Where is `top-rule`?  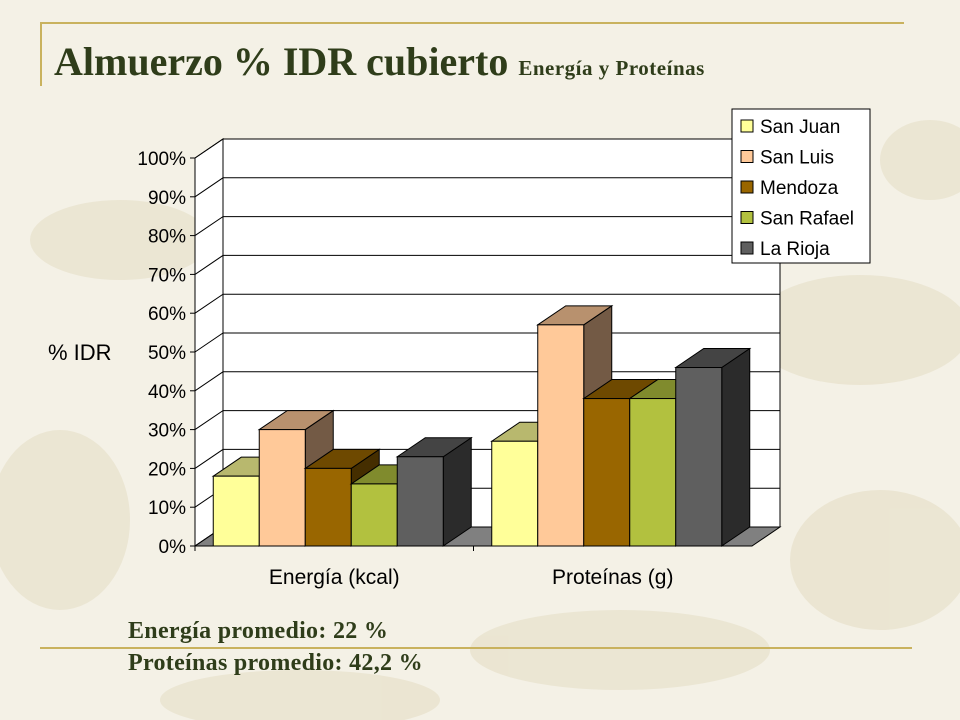 top-rule is located at coordinates (472, 23).